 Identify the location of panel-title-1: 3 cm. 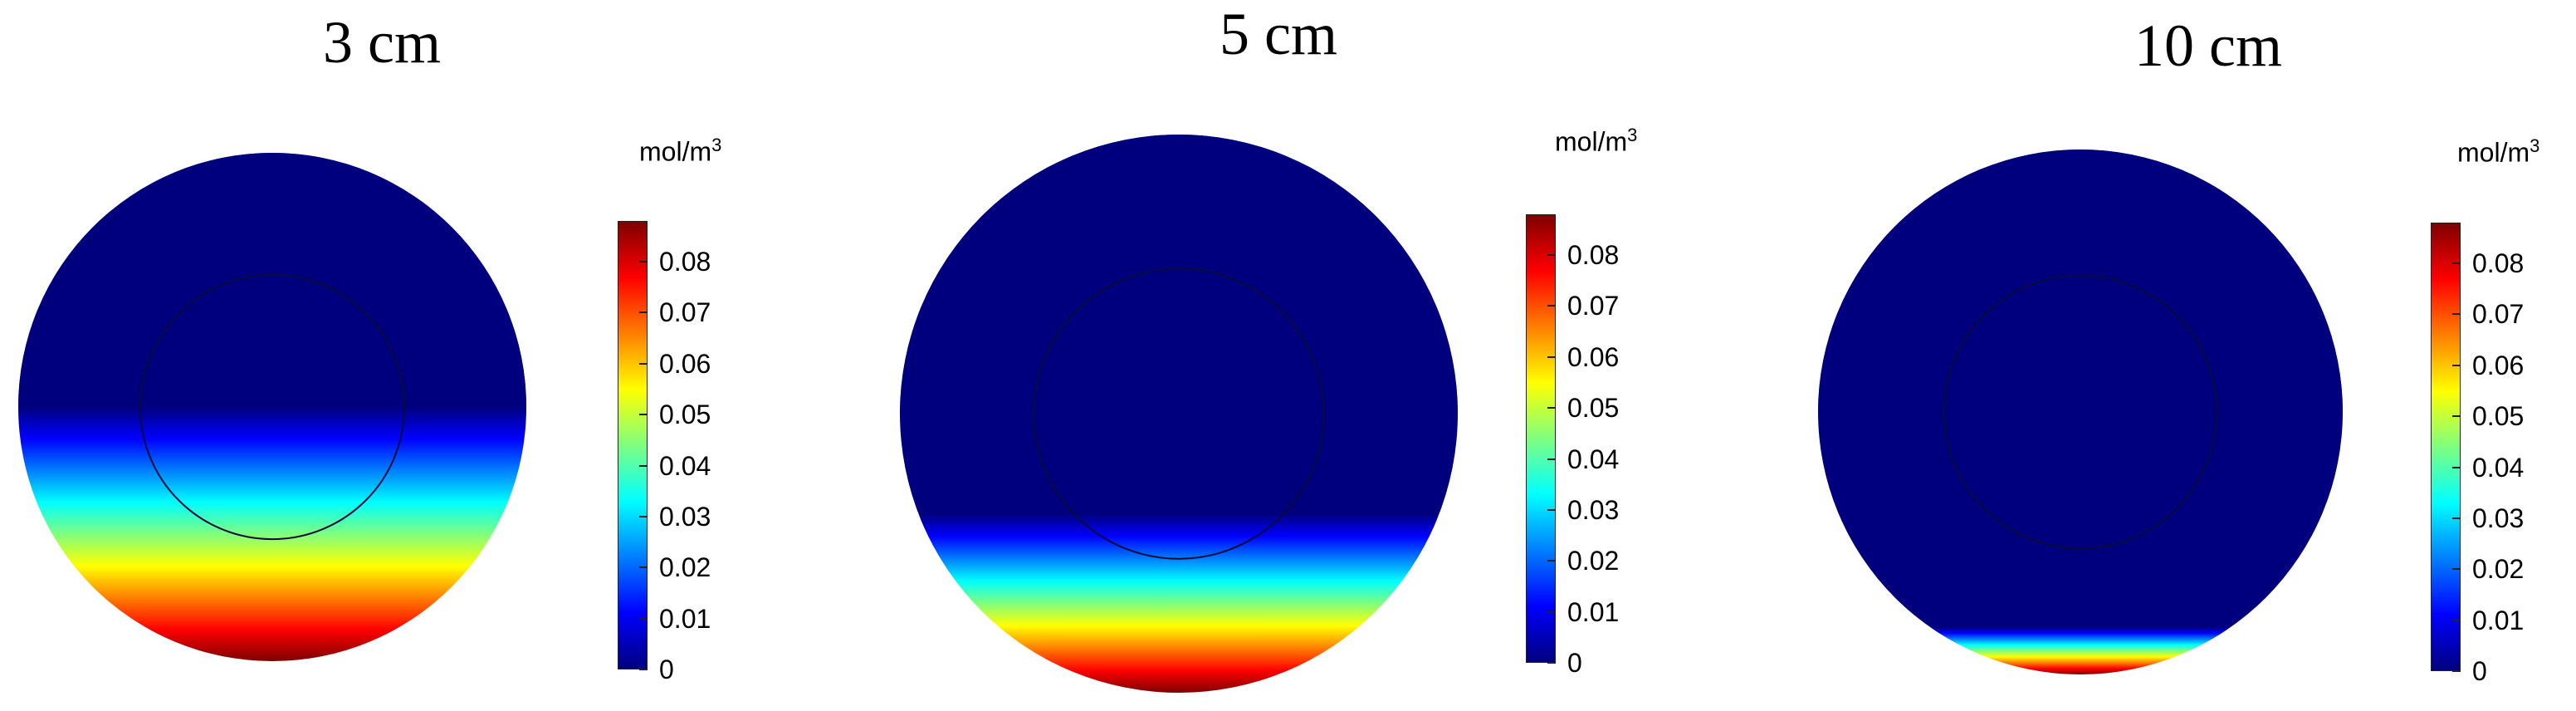
(382, 42).